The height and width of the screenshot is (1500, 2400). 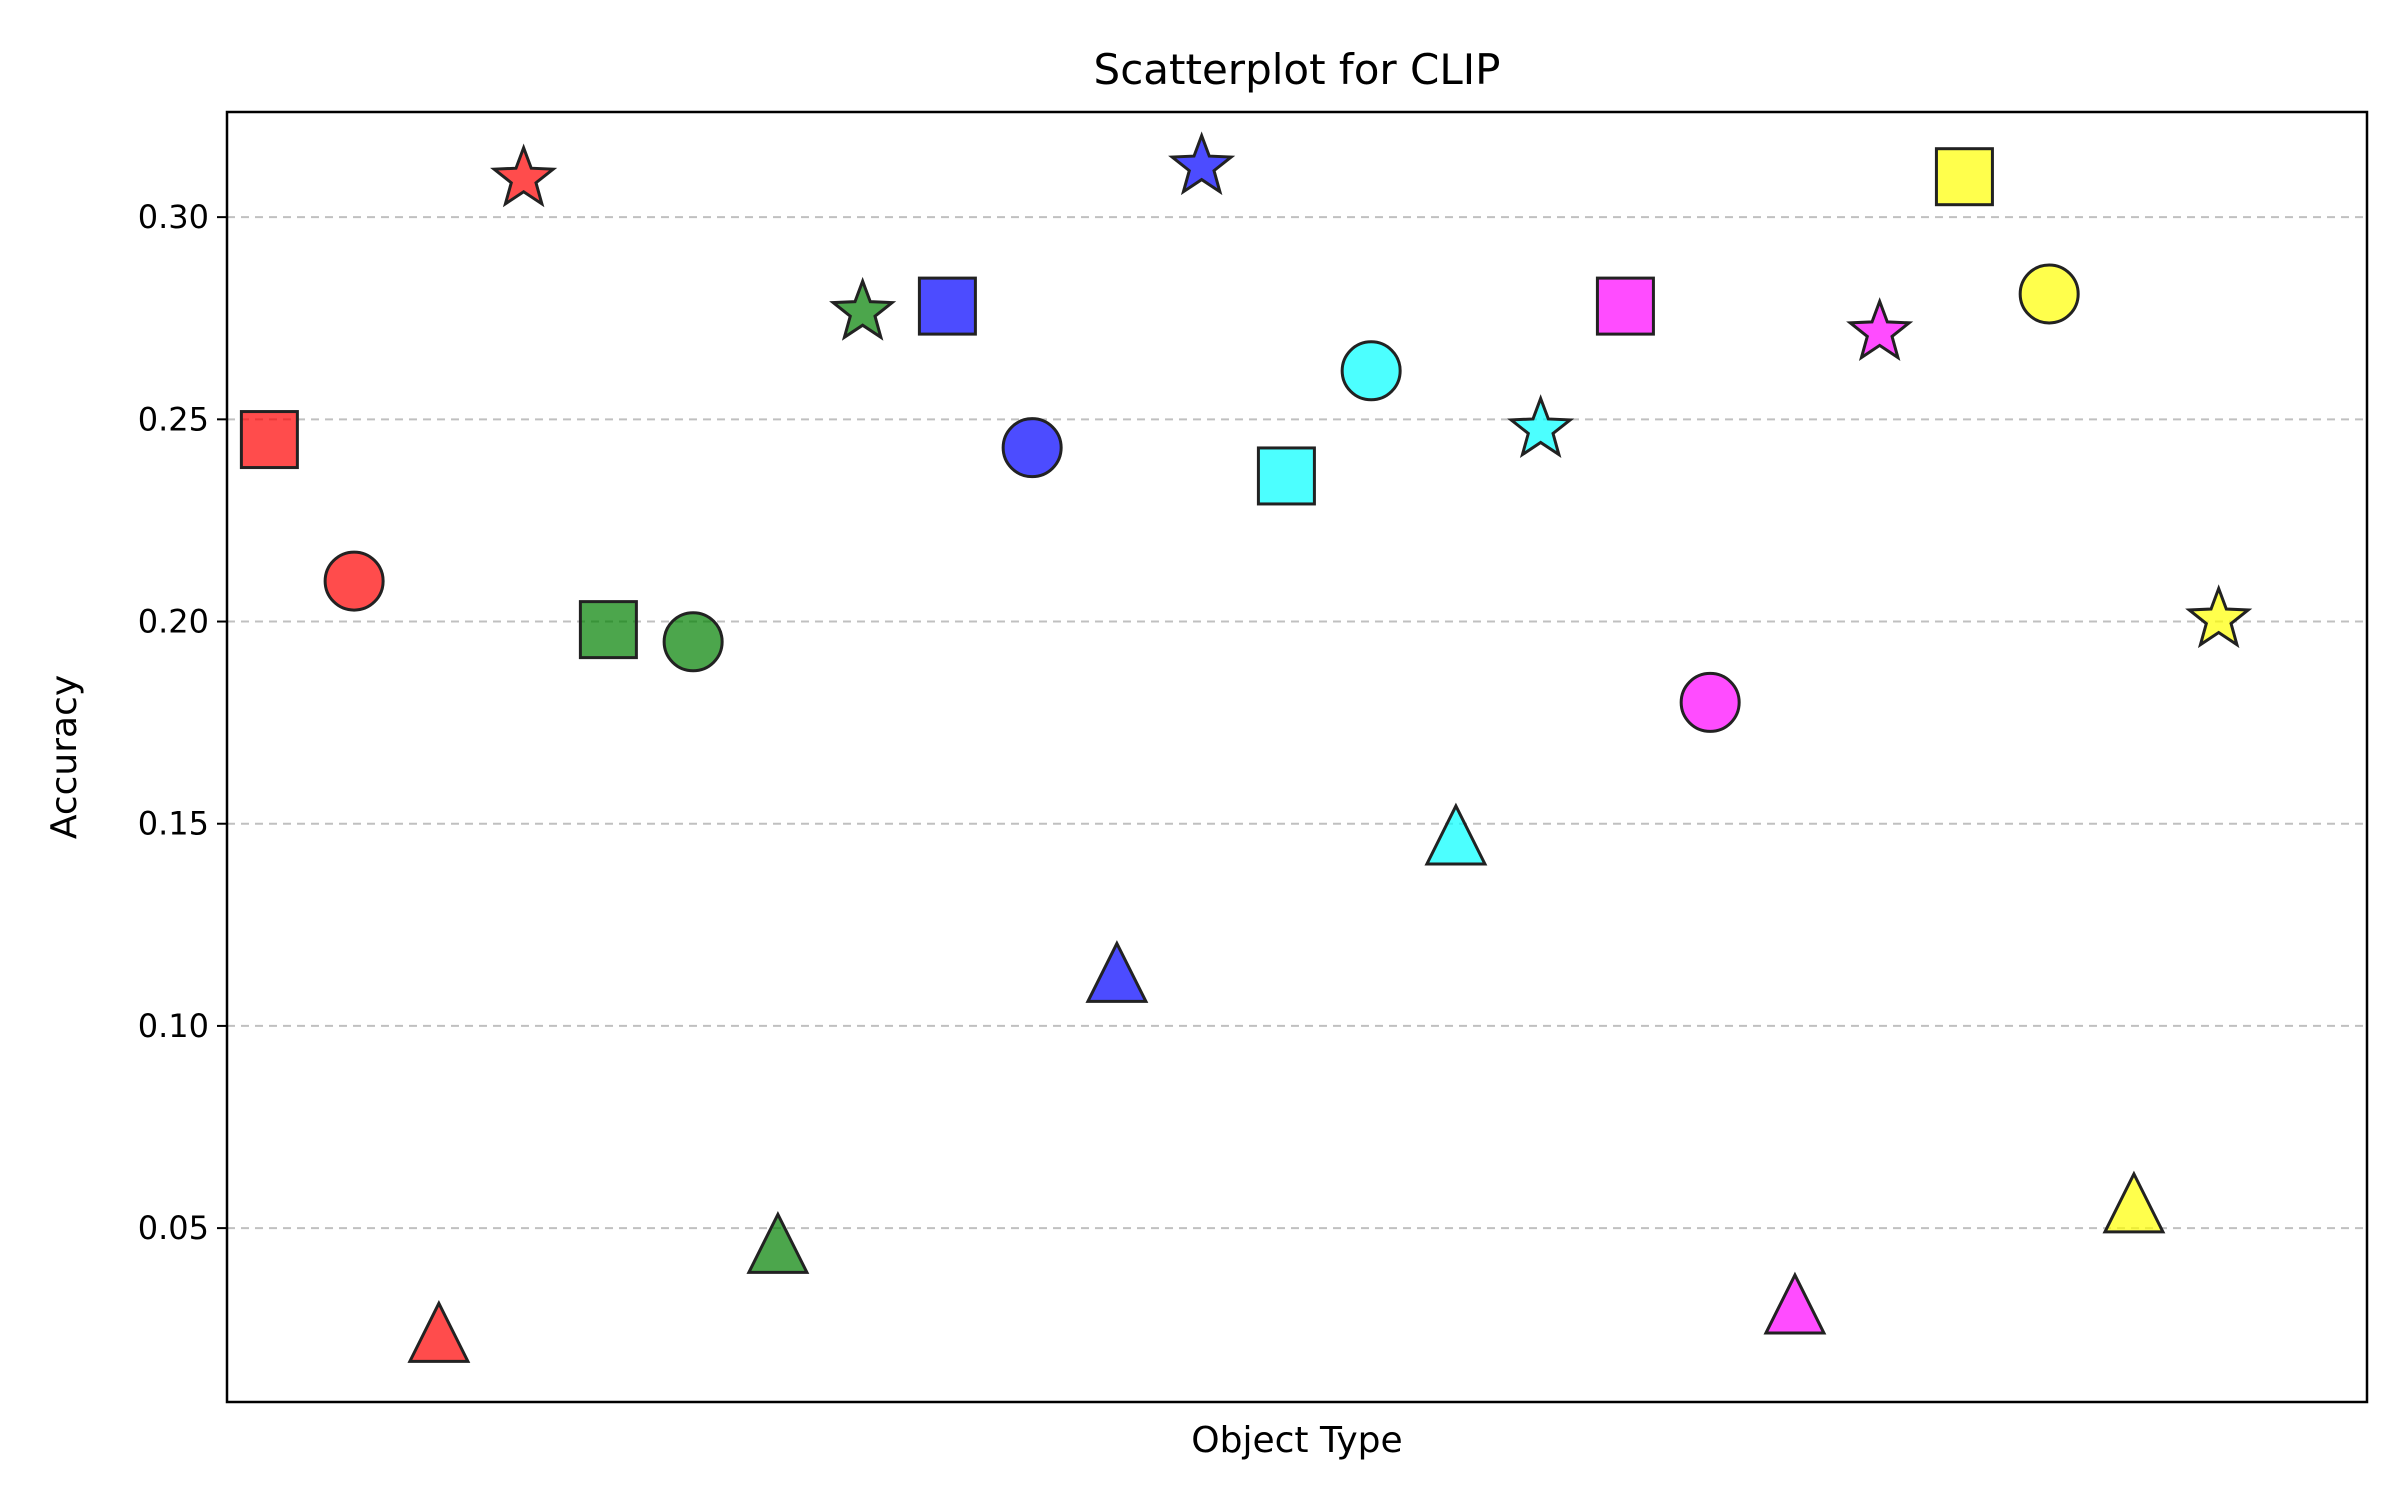 What do you see at coordinates (64, 757) in the screenshot?
I see `y-axis-label: Accuracy` at bounding box center [64, 757].